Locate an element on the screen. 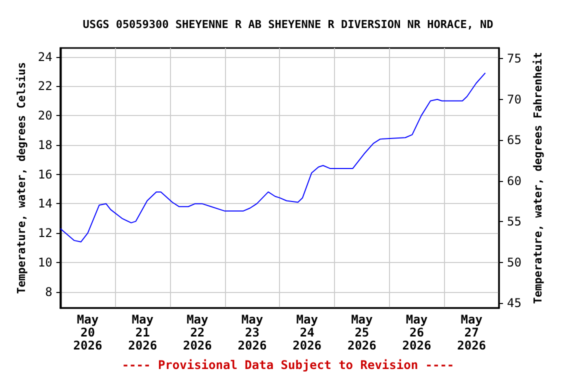 The height and width of the screenshot is (384, 576). y2-tick-label: 75 is located at coordinates (514, 59).